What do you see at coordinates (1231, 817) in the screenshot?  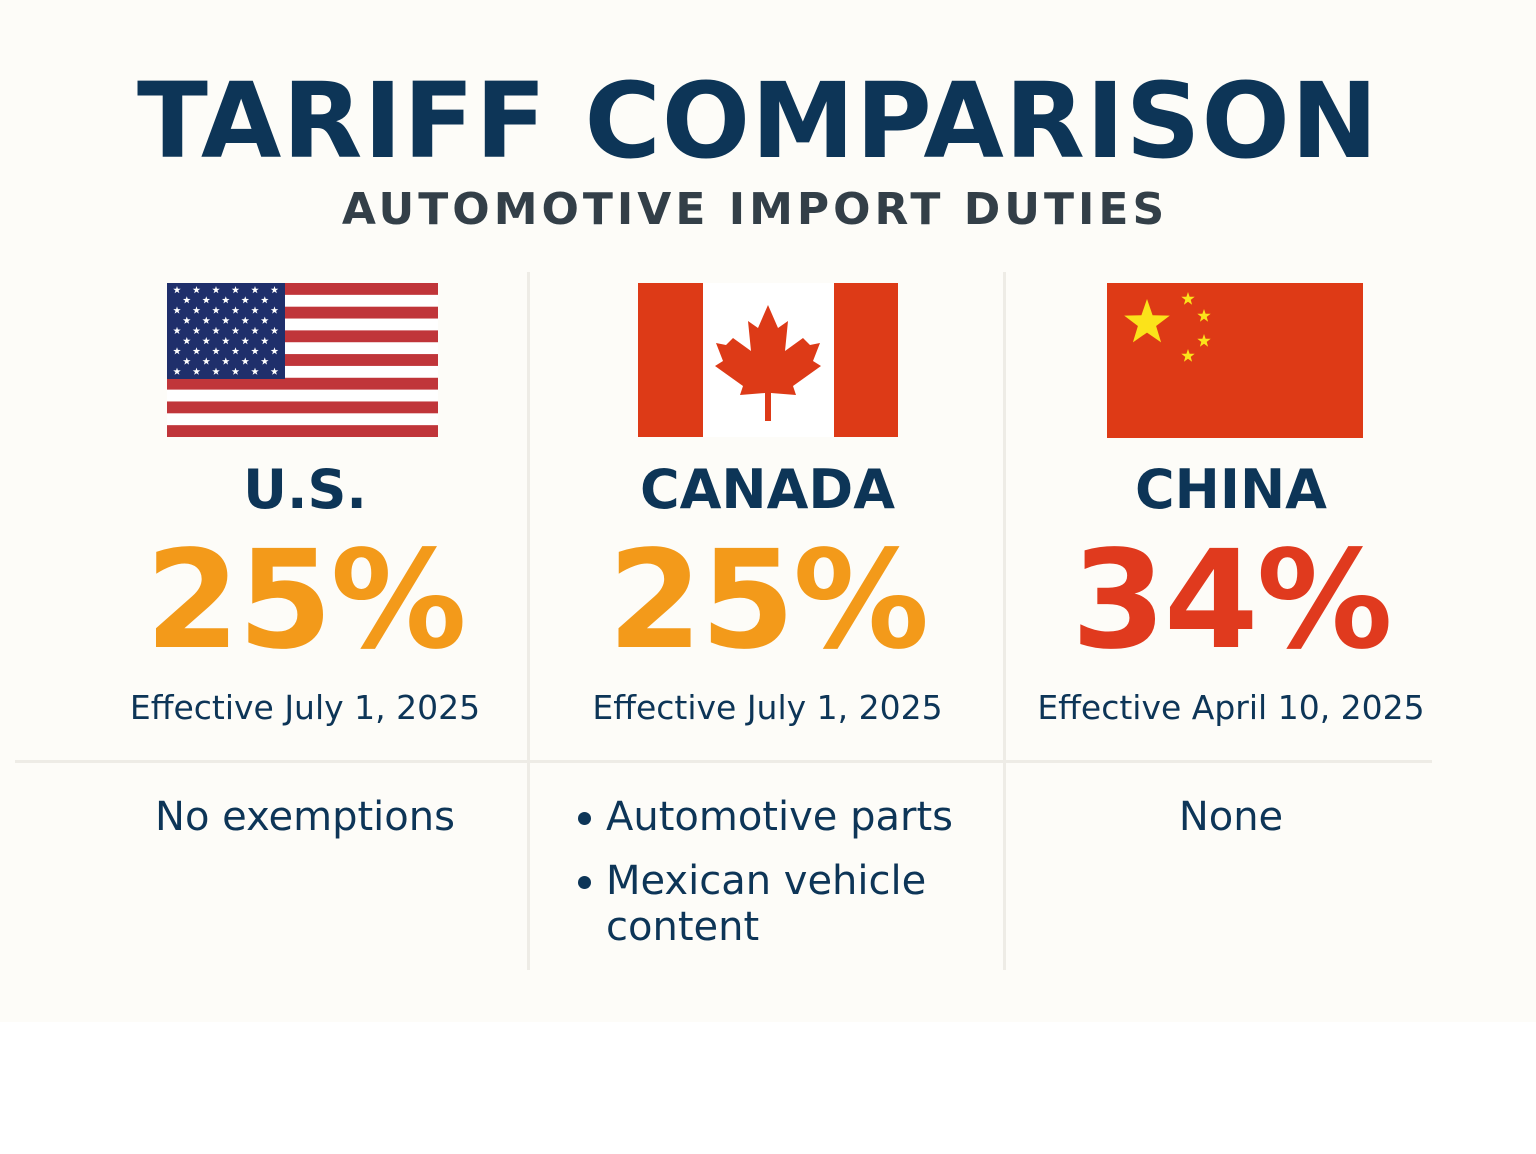 I see `exemptions: None` at bounding box center [1231, 817].